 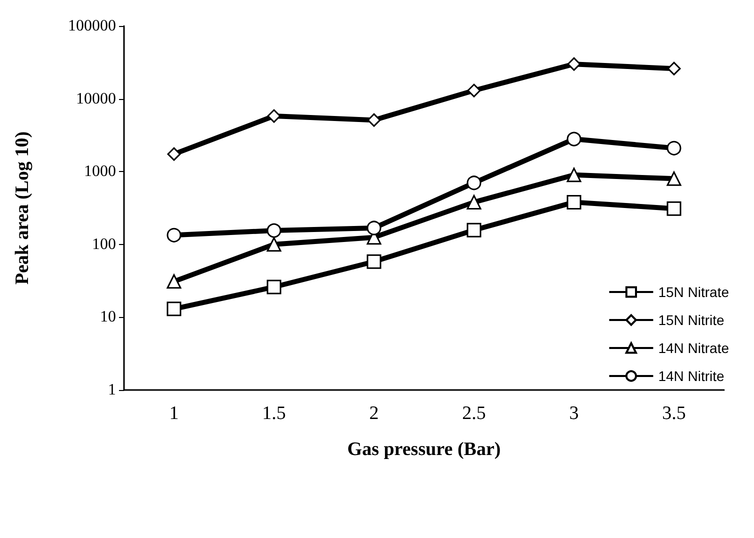 I want to click on y-tick-label: 1, so click(x=112, y=390).